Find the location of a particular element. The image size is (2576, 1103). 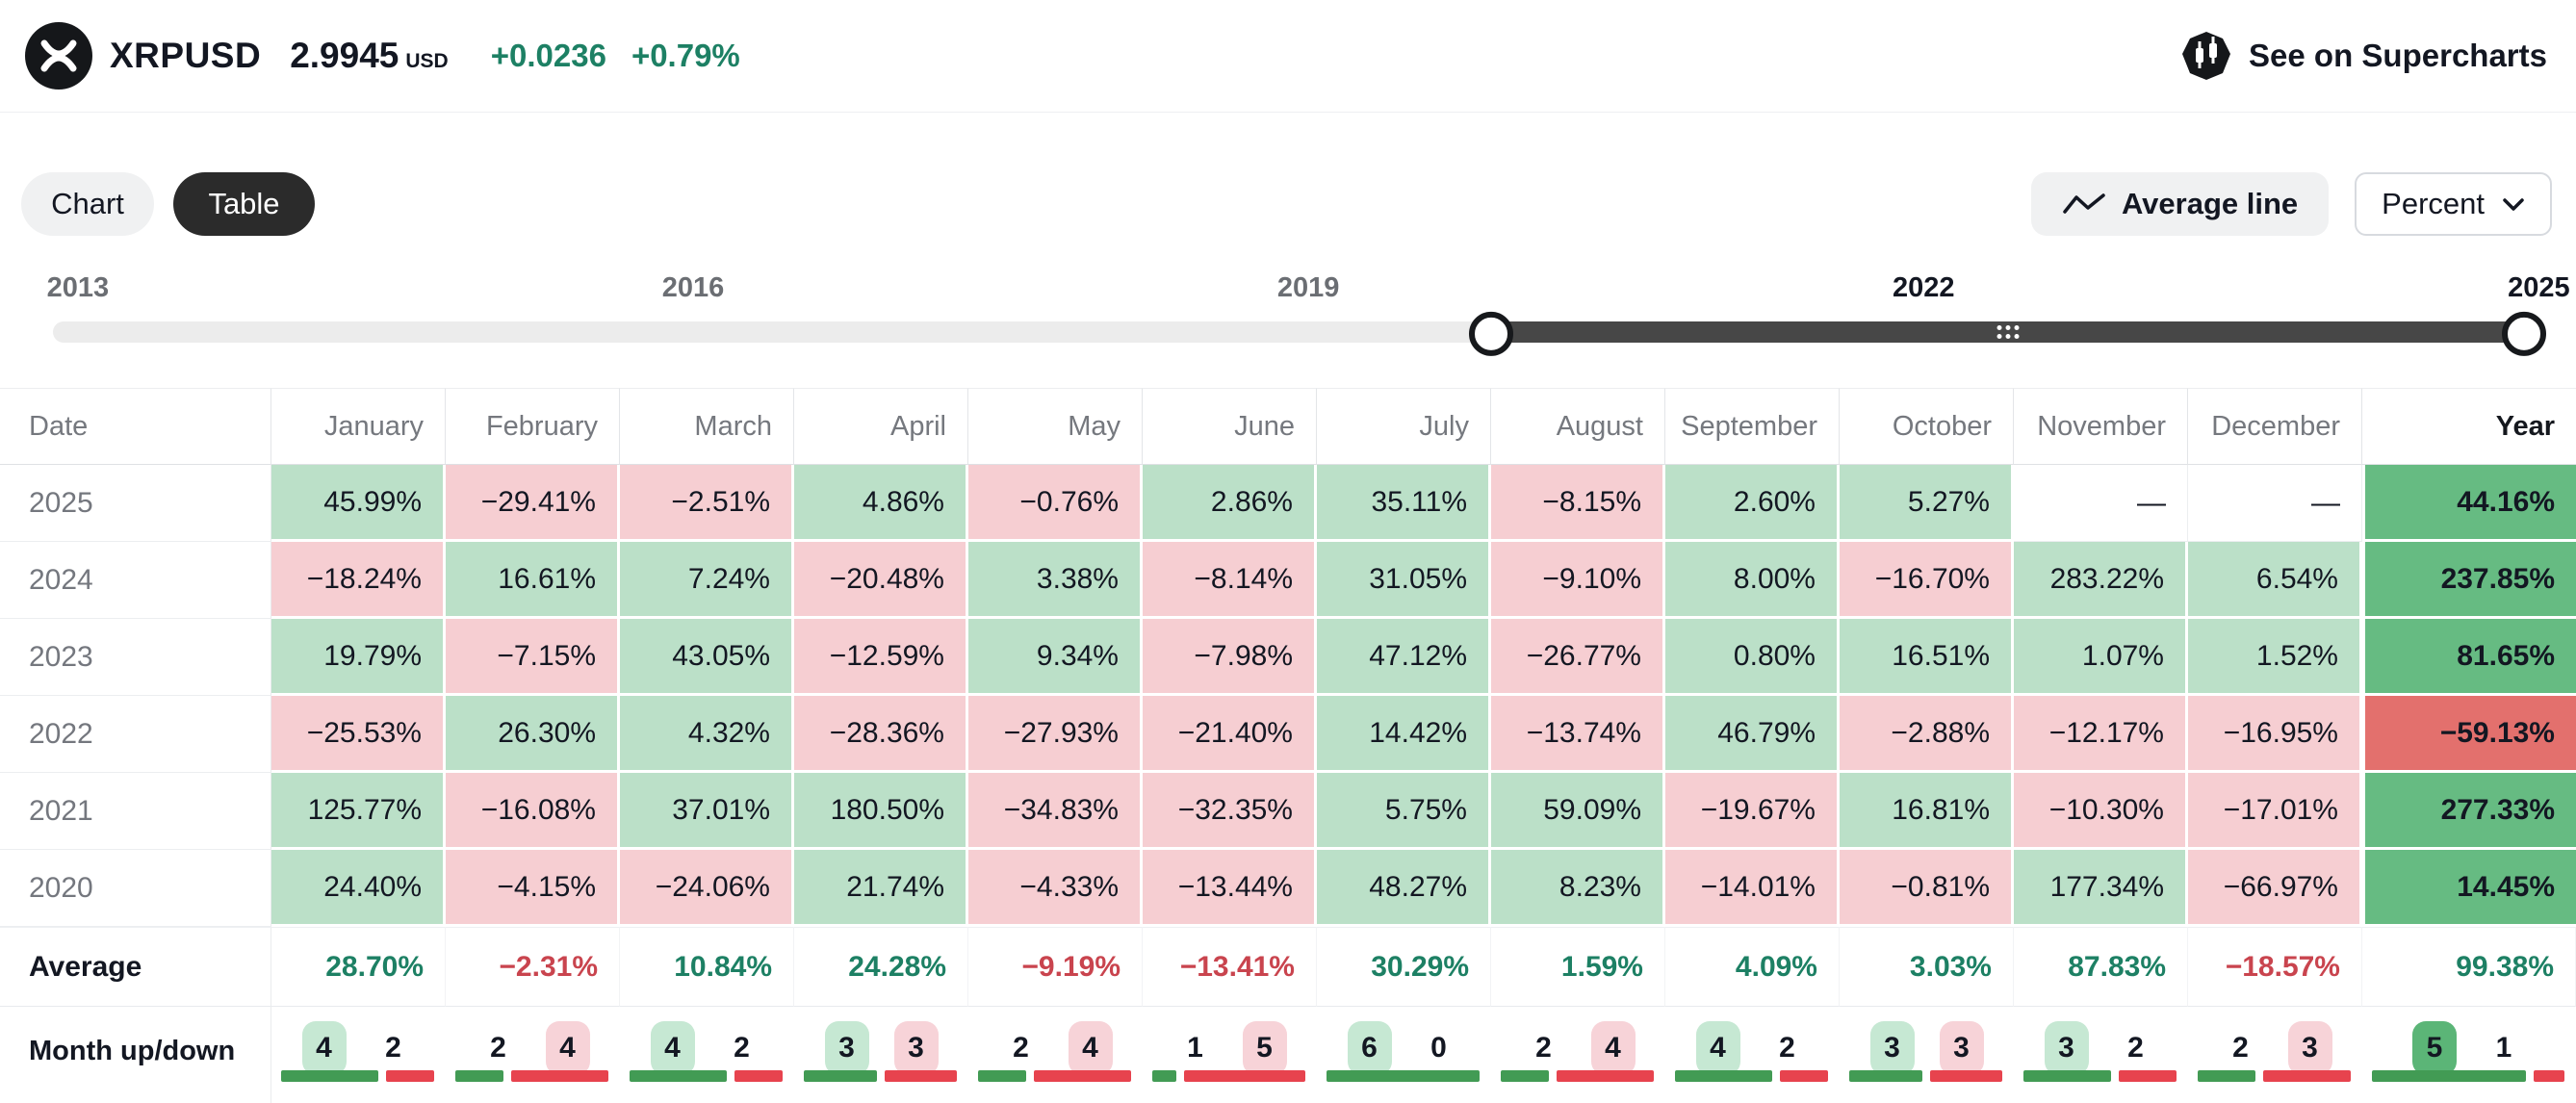

table-view-button: Table is located at coordinates (244, 204).